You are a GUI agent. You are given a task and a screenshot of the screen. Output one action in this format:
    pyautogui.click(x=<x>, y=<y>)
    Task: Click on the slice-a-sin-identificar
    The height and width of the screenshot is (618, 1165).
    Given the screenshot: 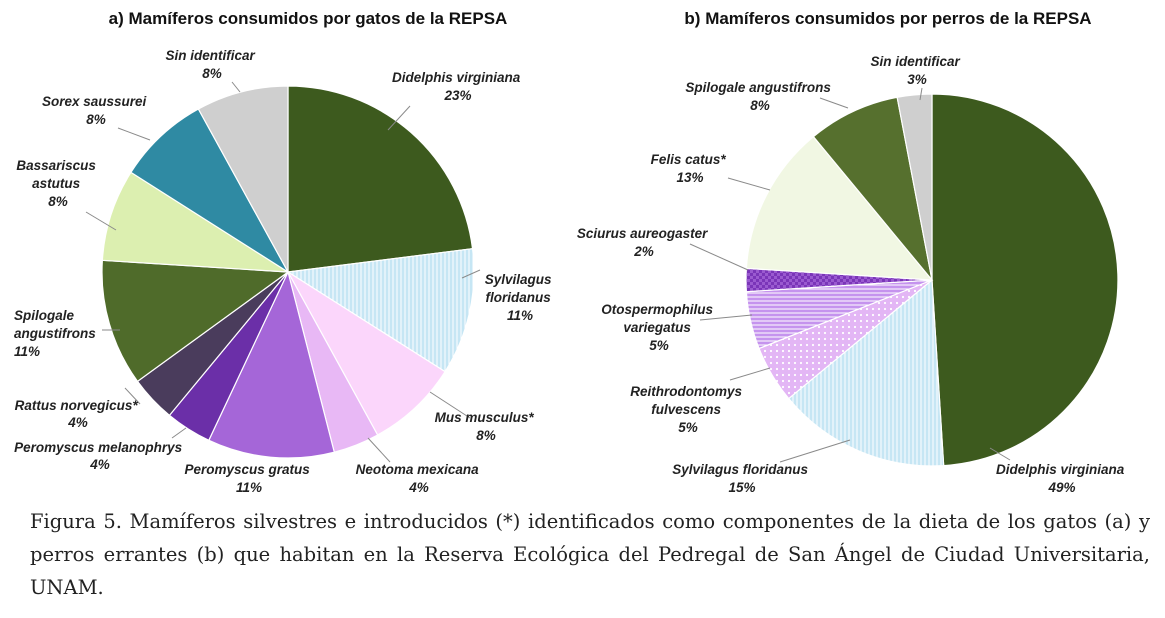 What is the action you would take?
    pyautogui.click(x=243, y=179)
    